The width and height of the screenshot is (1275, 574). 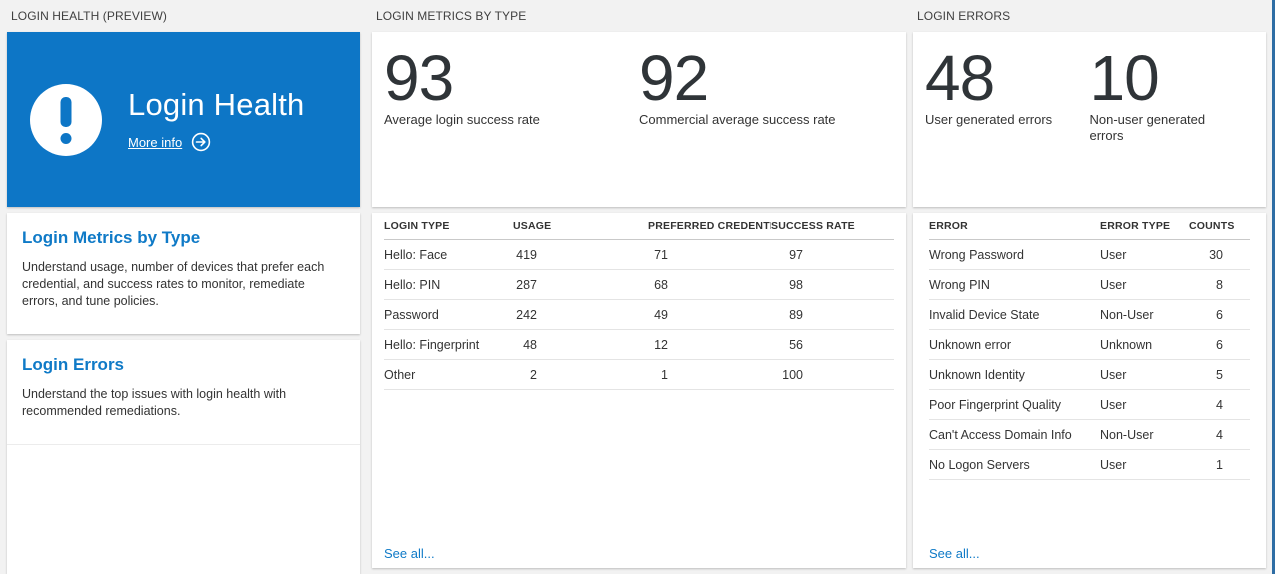 I want to click on stat-value: 93, so click(x=419, y=78).